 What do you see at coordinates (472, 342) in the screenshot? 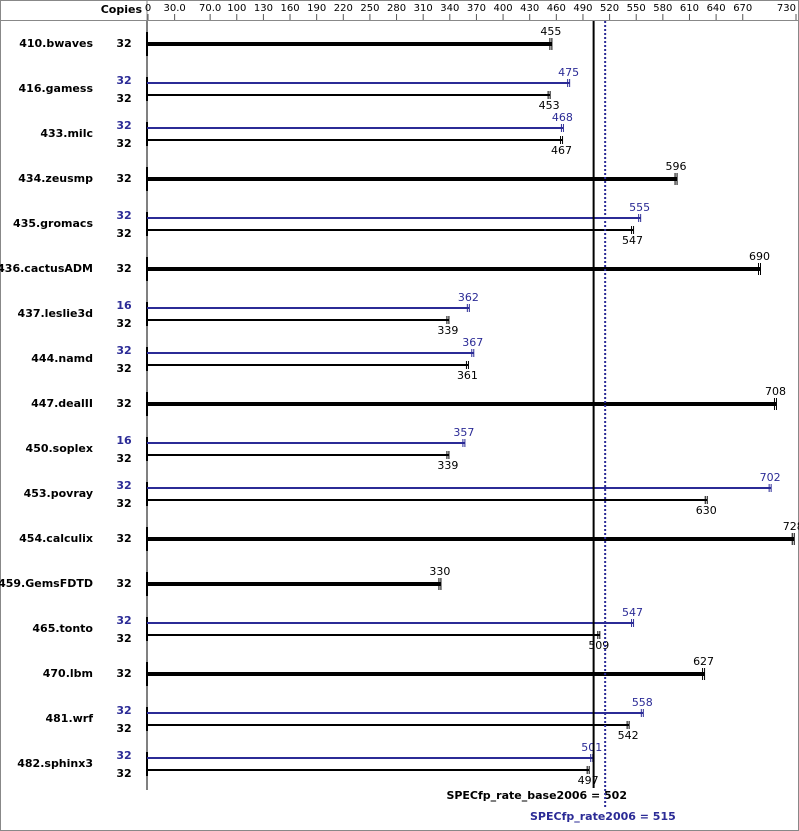
I see `value-label: 367` at bounding box center [472, 342].